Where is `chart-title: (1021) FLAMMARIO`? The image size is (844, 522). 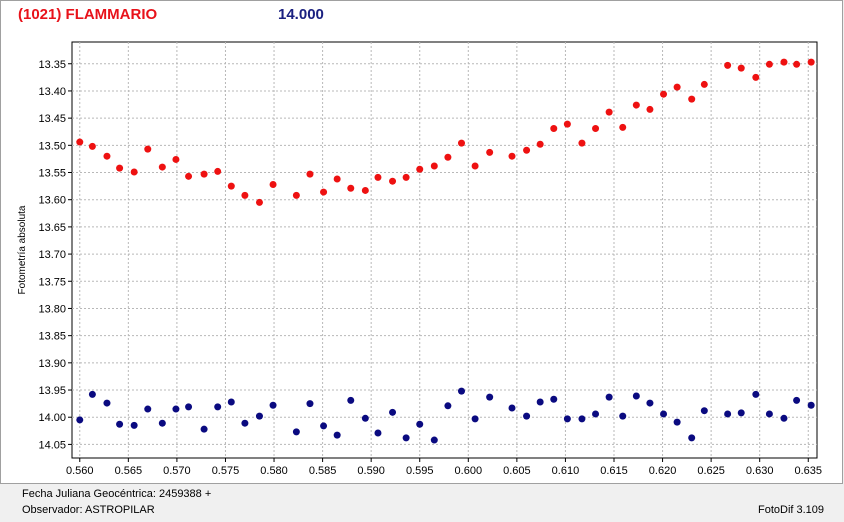 chart-title: (1021) FLAMMARIO is located at coordinates (88, 14).